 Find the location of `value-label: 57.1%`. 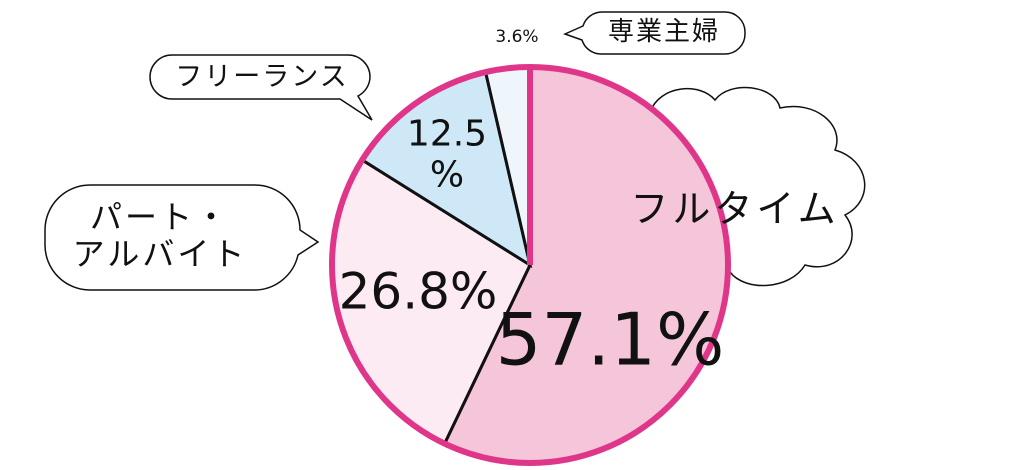

value-label: 57.1% is located at coordinates (610, 339).